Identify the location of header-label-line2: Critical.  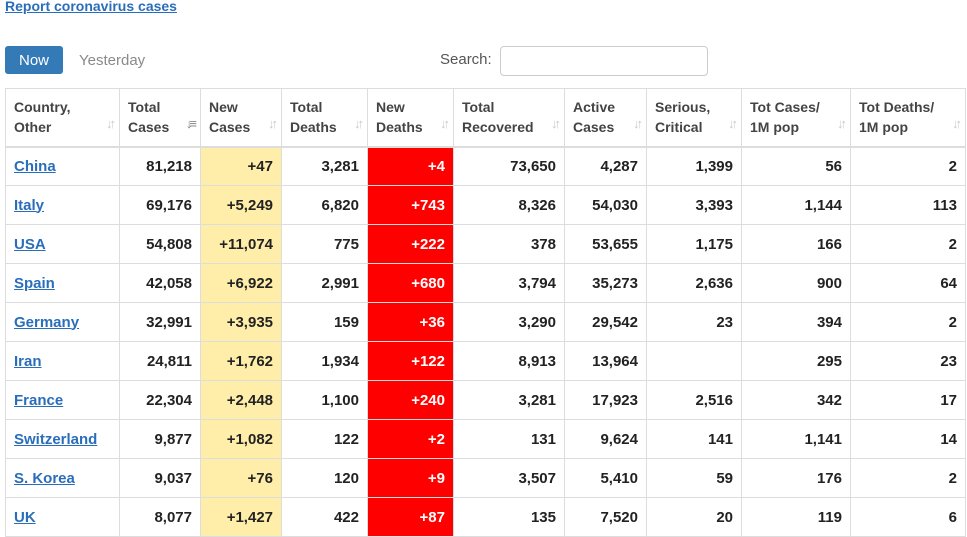
(679, 127).